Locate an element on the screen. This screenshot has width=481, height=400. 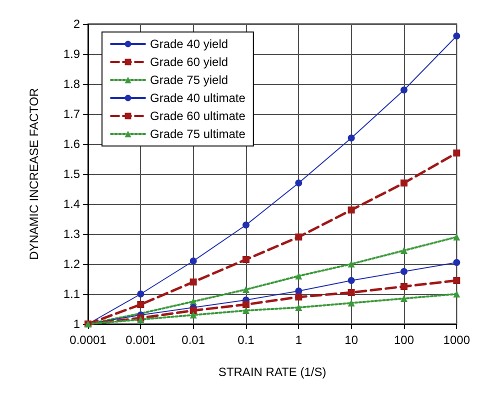
legend-label: Grade 60 ultimate is located at coordinates (198, 116).